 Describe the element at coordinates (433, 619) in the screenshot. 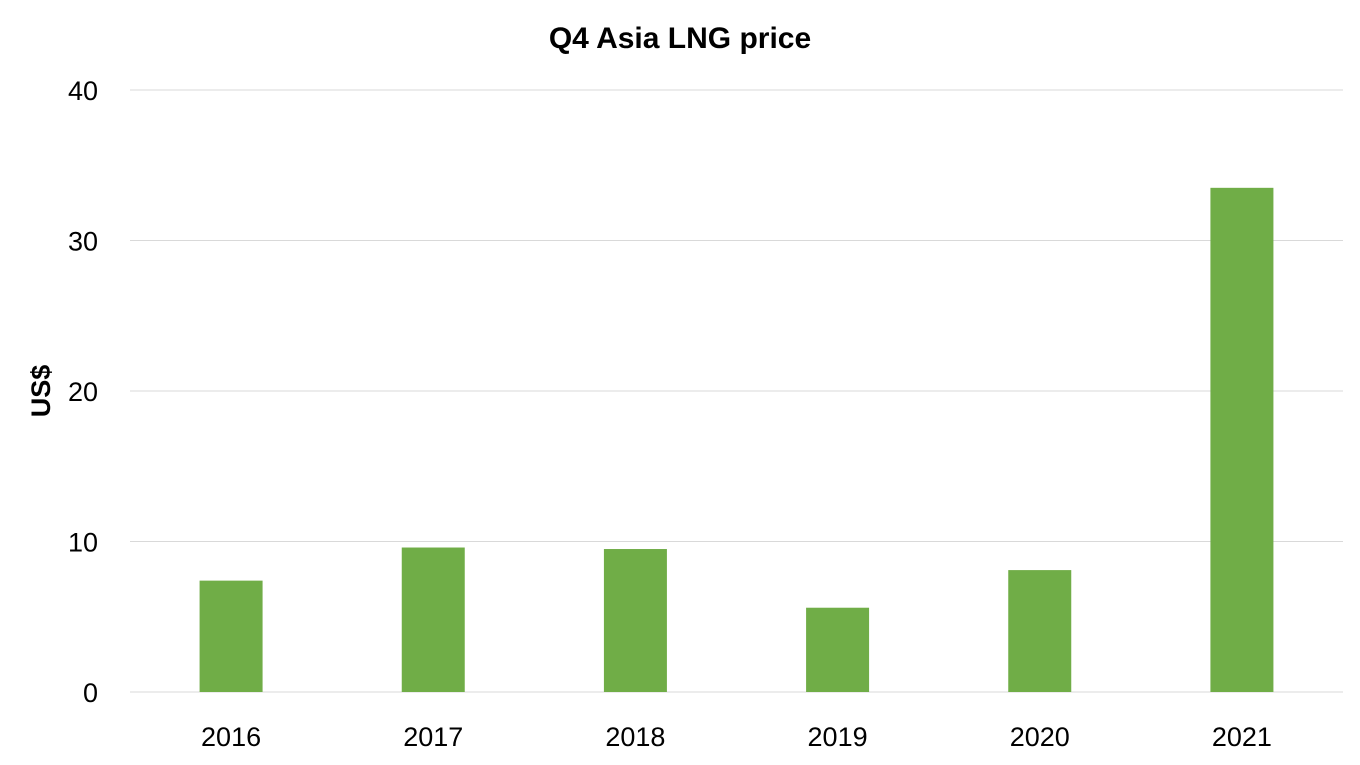

I see `bar-2017` at that location.